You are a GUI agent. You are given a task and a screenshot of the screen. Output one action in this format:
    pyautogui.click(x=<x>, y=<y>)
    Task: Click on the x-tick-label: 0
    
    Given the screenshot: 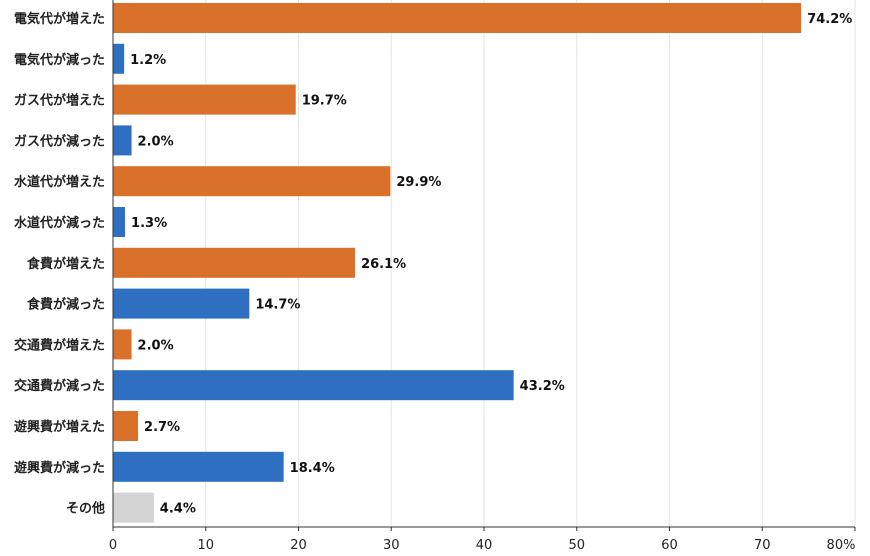 What is the action you would take?
    pyautogui.click(x=113, y=545)
    